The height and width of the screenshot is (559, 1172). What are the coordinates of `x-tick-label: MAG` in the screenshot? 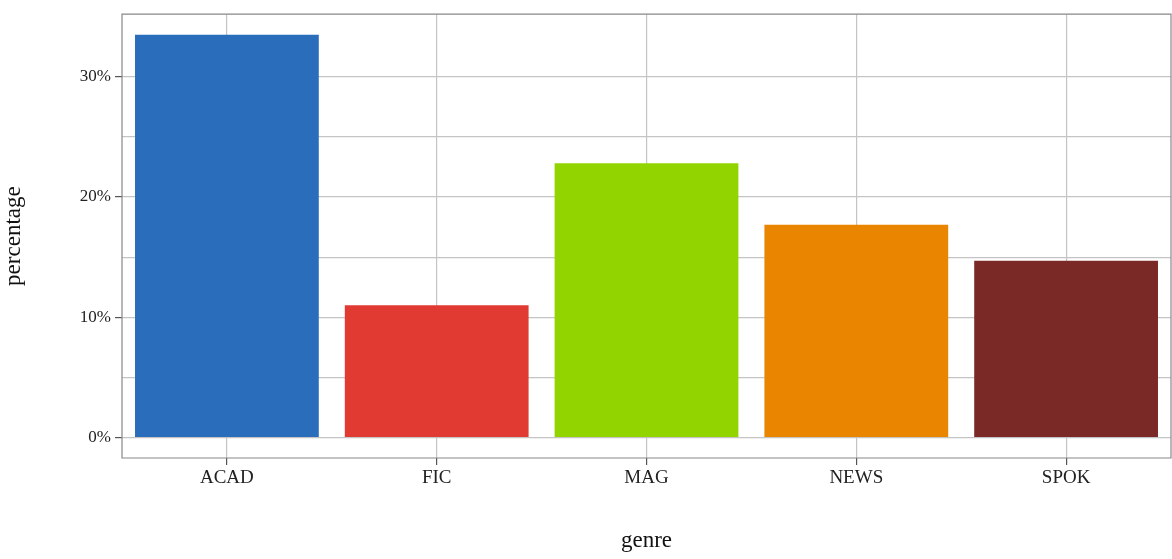 It's located at (646, 477).